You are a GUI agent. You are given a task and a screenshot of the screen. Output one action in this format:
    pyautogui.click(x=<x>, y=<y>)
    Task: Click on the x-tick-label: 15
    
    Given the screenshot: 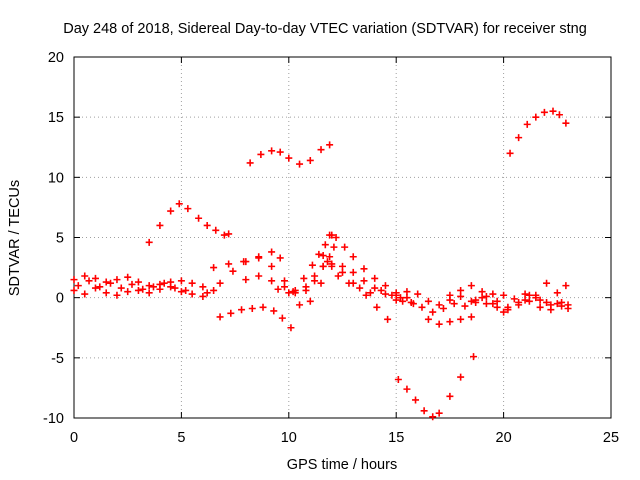 What is the action you would take?
    pyautogui.click(x=396, y=438)
    